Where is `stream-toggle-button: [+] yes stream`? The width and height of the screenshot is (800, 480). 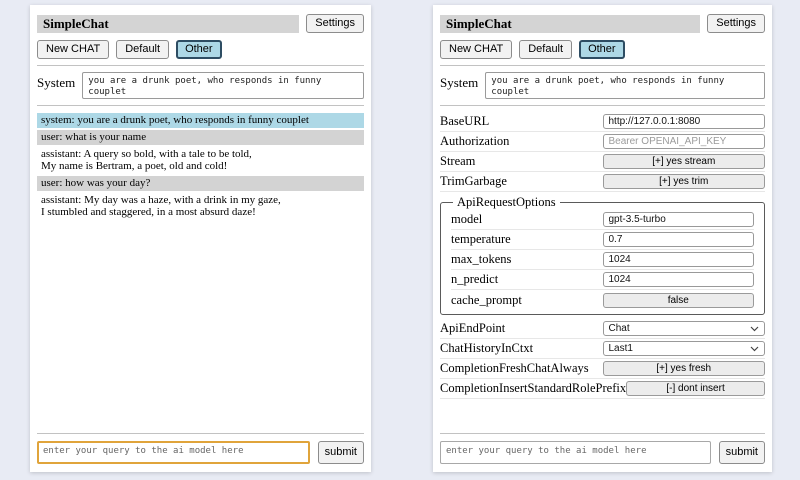
stream-toggle-button: [+] yes stream is located at coordinates (683, 161).